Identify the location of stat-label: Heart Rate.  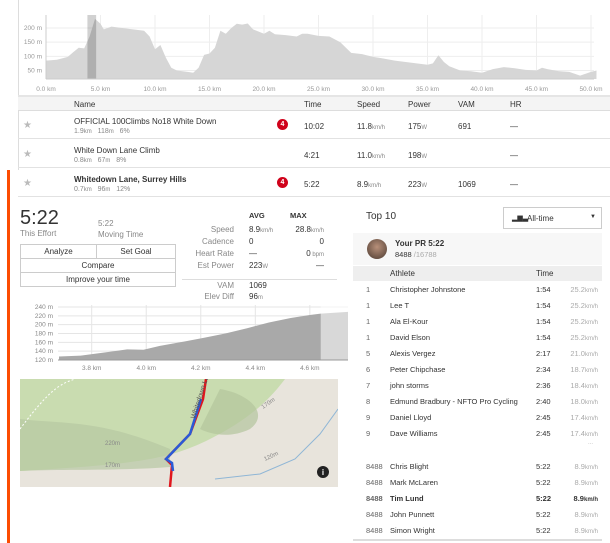
(214, 253).